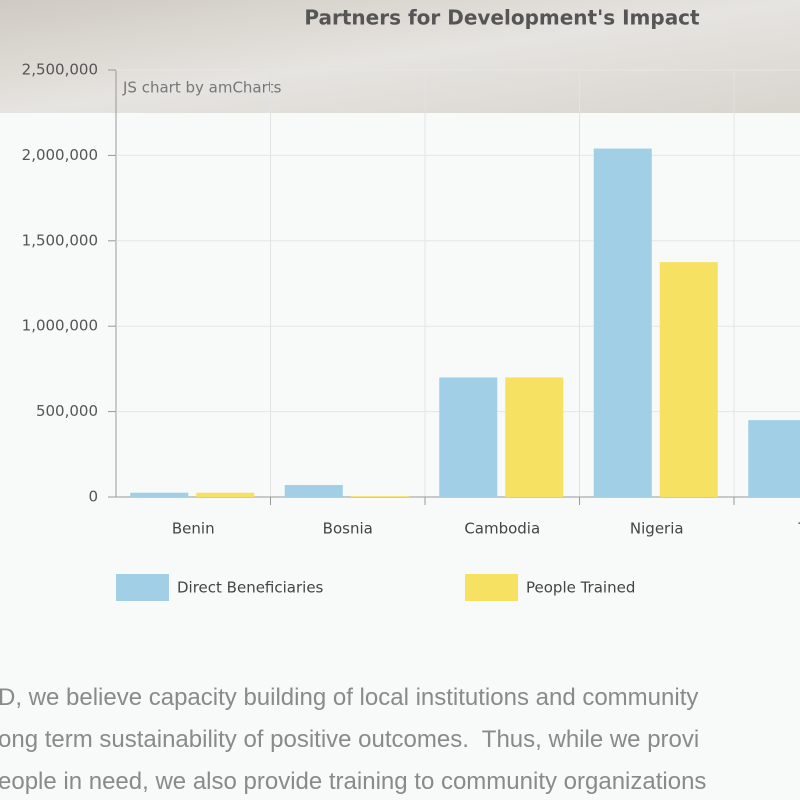 This screenshot has width=800, height=800. I want to click on header-background, so click(400, 56).